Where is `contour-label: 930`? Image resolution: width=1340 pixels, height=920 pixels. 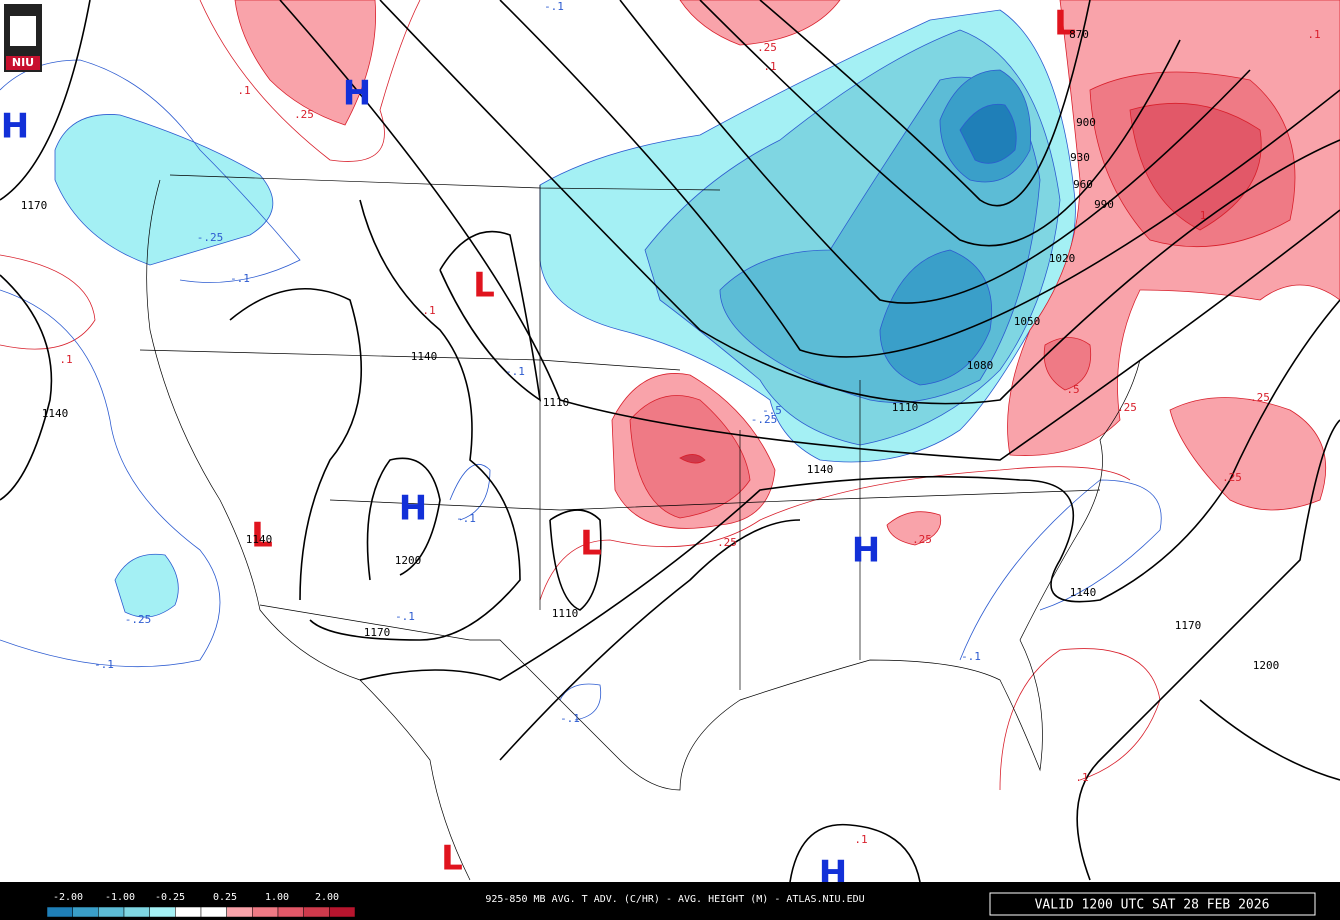 contour-label: 930 is located at coordinates (1080, 157).